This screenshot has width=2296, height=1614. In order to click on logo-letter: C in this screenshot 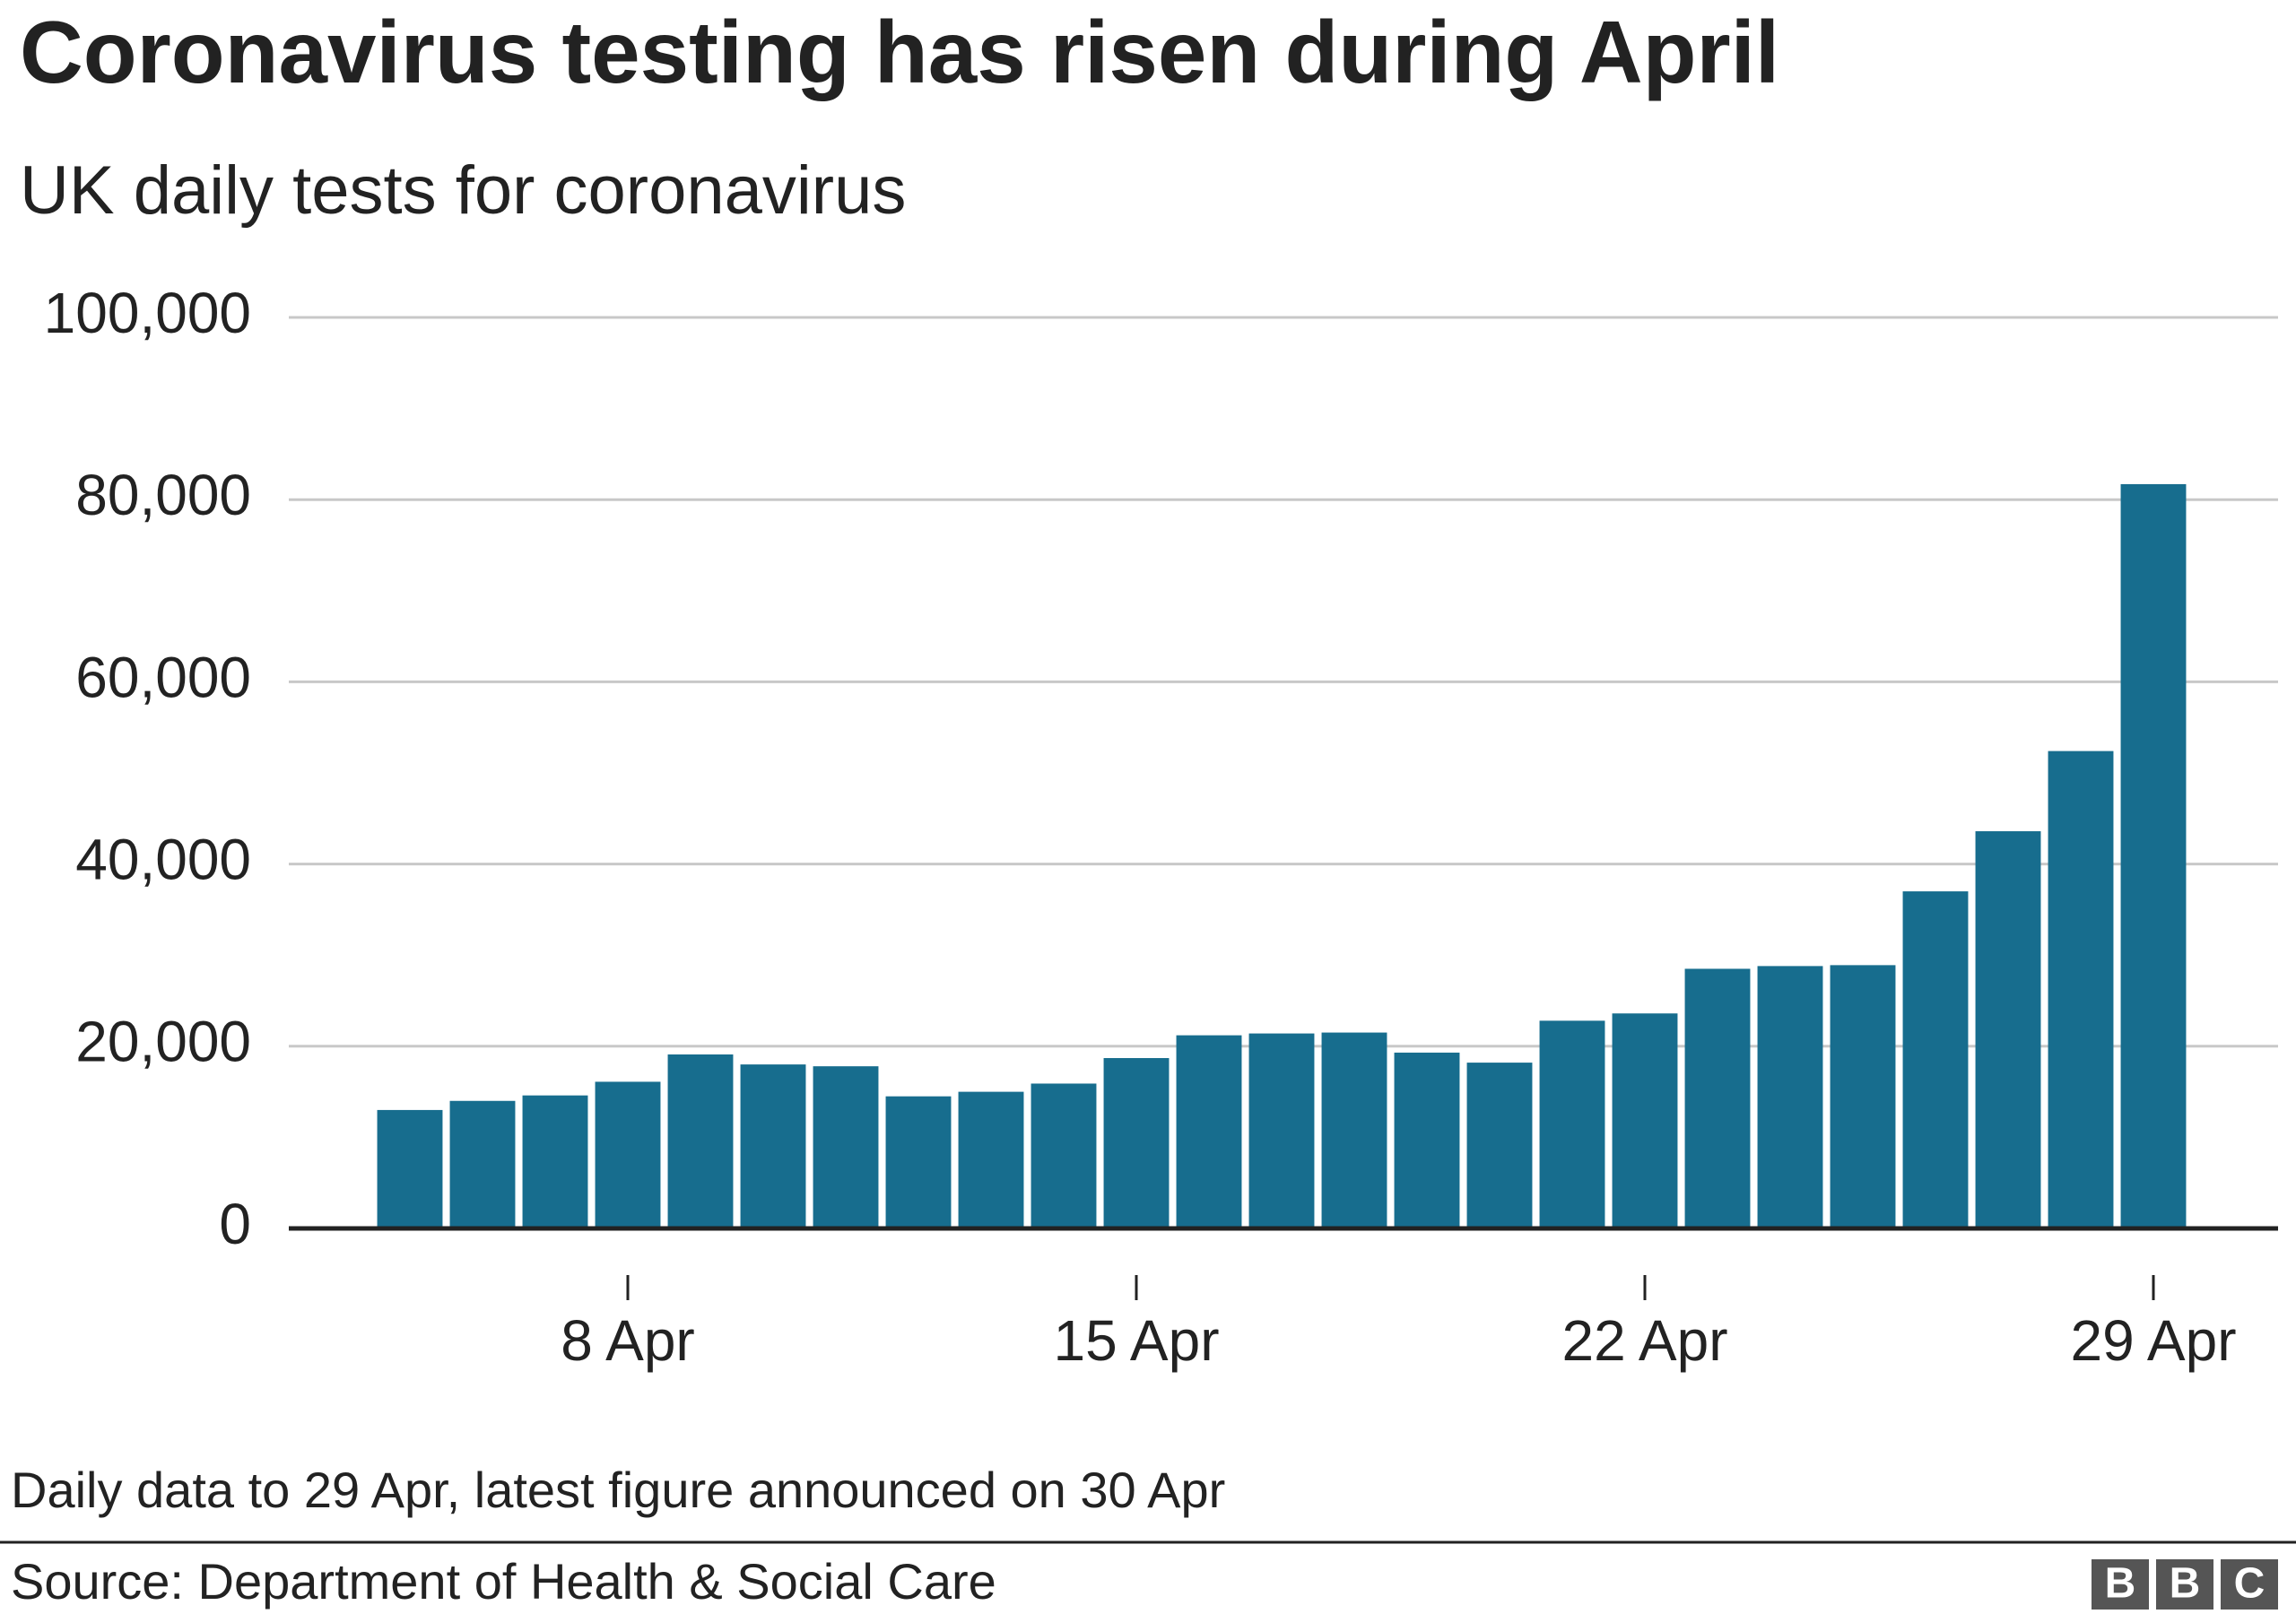, I will do `click(2250, 1584)`.